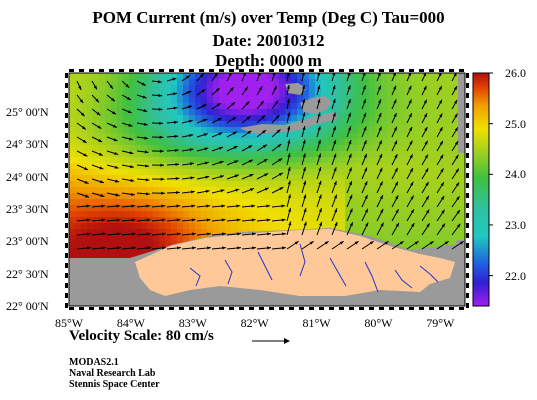 This screenshot has width=537, height=400. What do you see at coordinates (192, 323) in the screenshot?
I see `longitude-label: 83°W` at bounding box center [192, 323].